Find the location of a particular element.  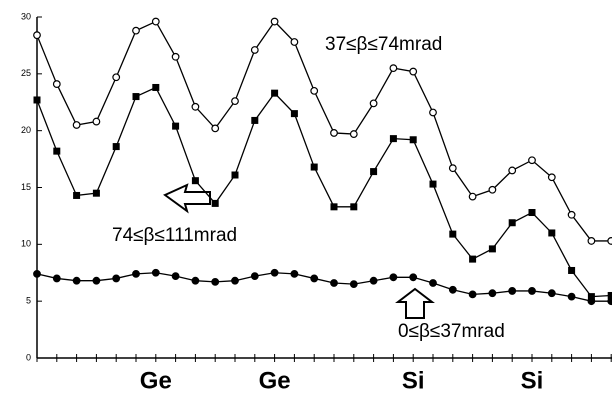

y-tick-label: 10 is located at coordinates (26, 244).